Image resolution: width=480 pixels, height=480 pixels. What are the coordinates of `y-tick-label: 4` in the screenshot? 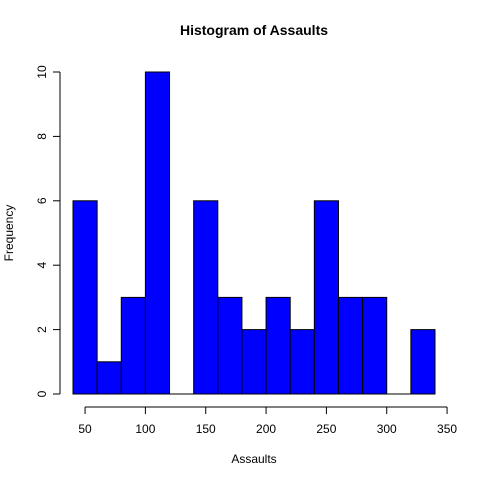 It's located at (42, 265).